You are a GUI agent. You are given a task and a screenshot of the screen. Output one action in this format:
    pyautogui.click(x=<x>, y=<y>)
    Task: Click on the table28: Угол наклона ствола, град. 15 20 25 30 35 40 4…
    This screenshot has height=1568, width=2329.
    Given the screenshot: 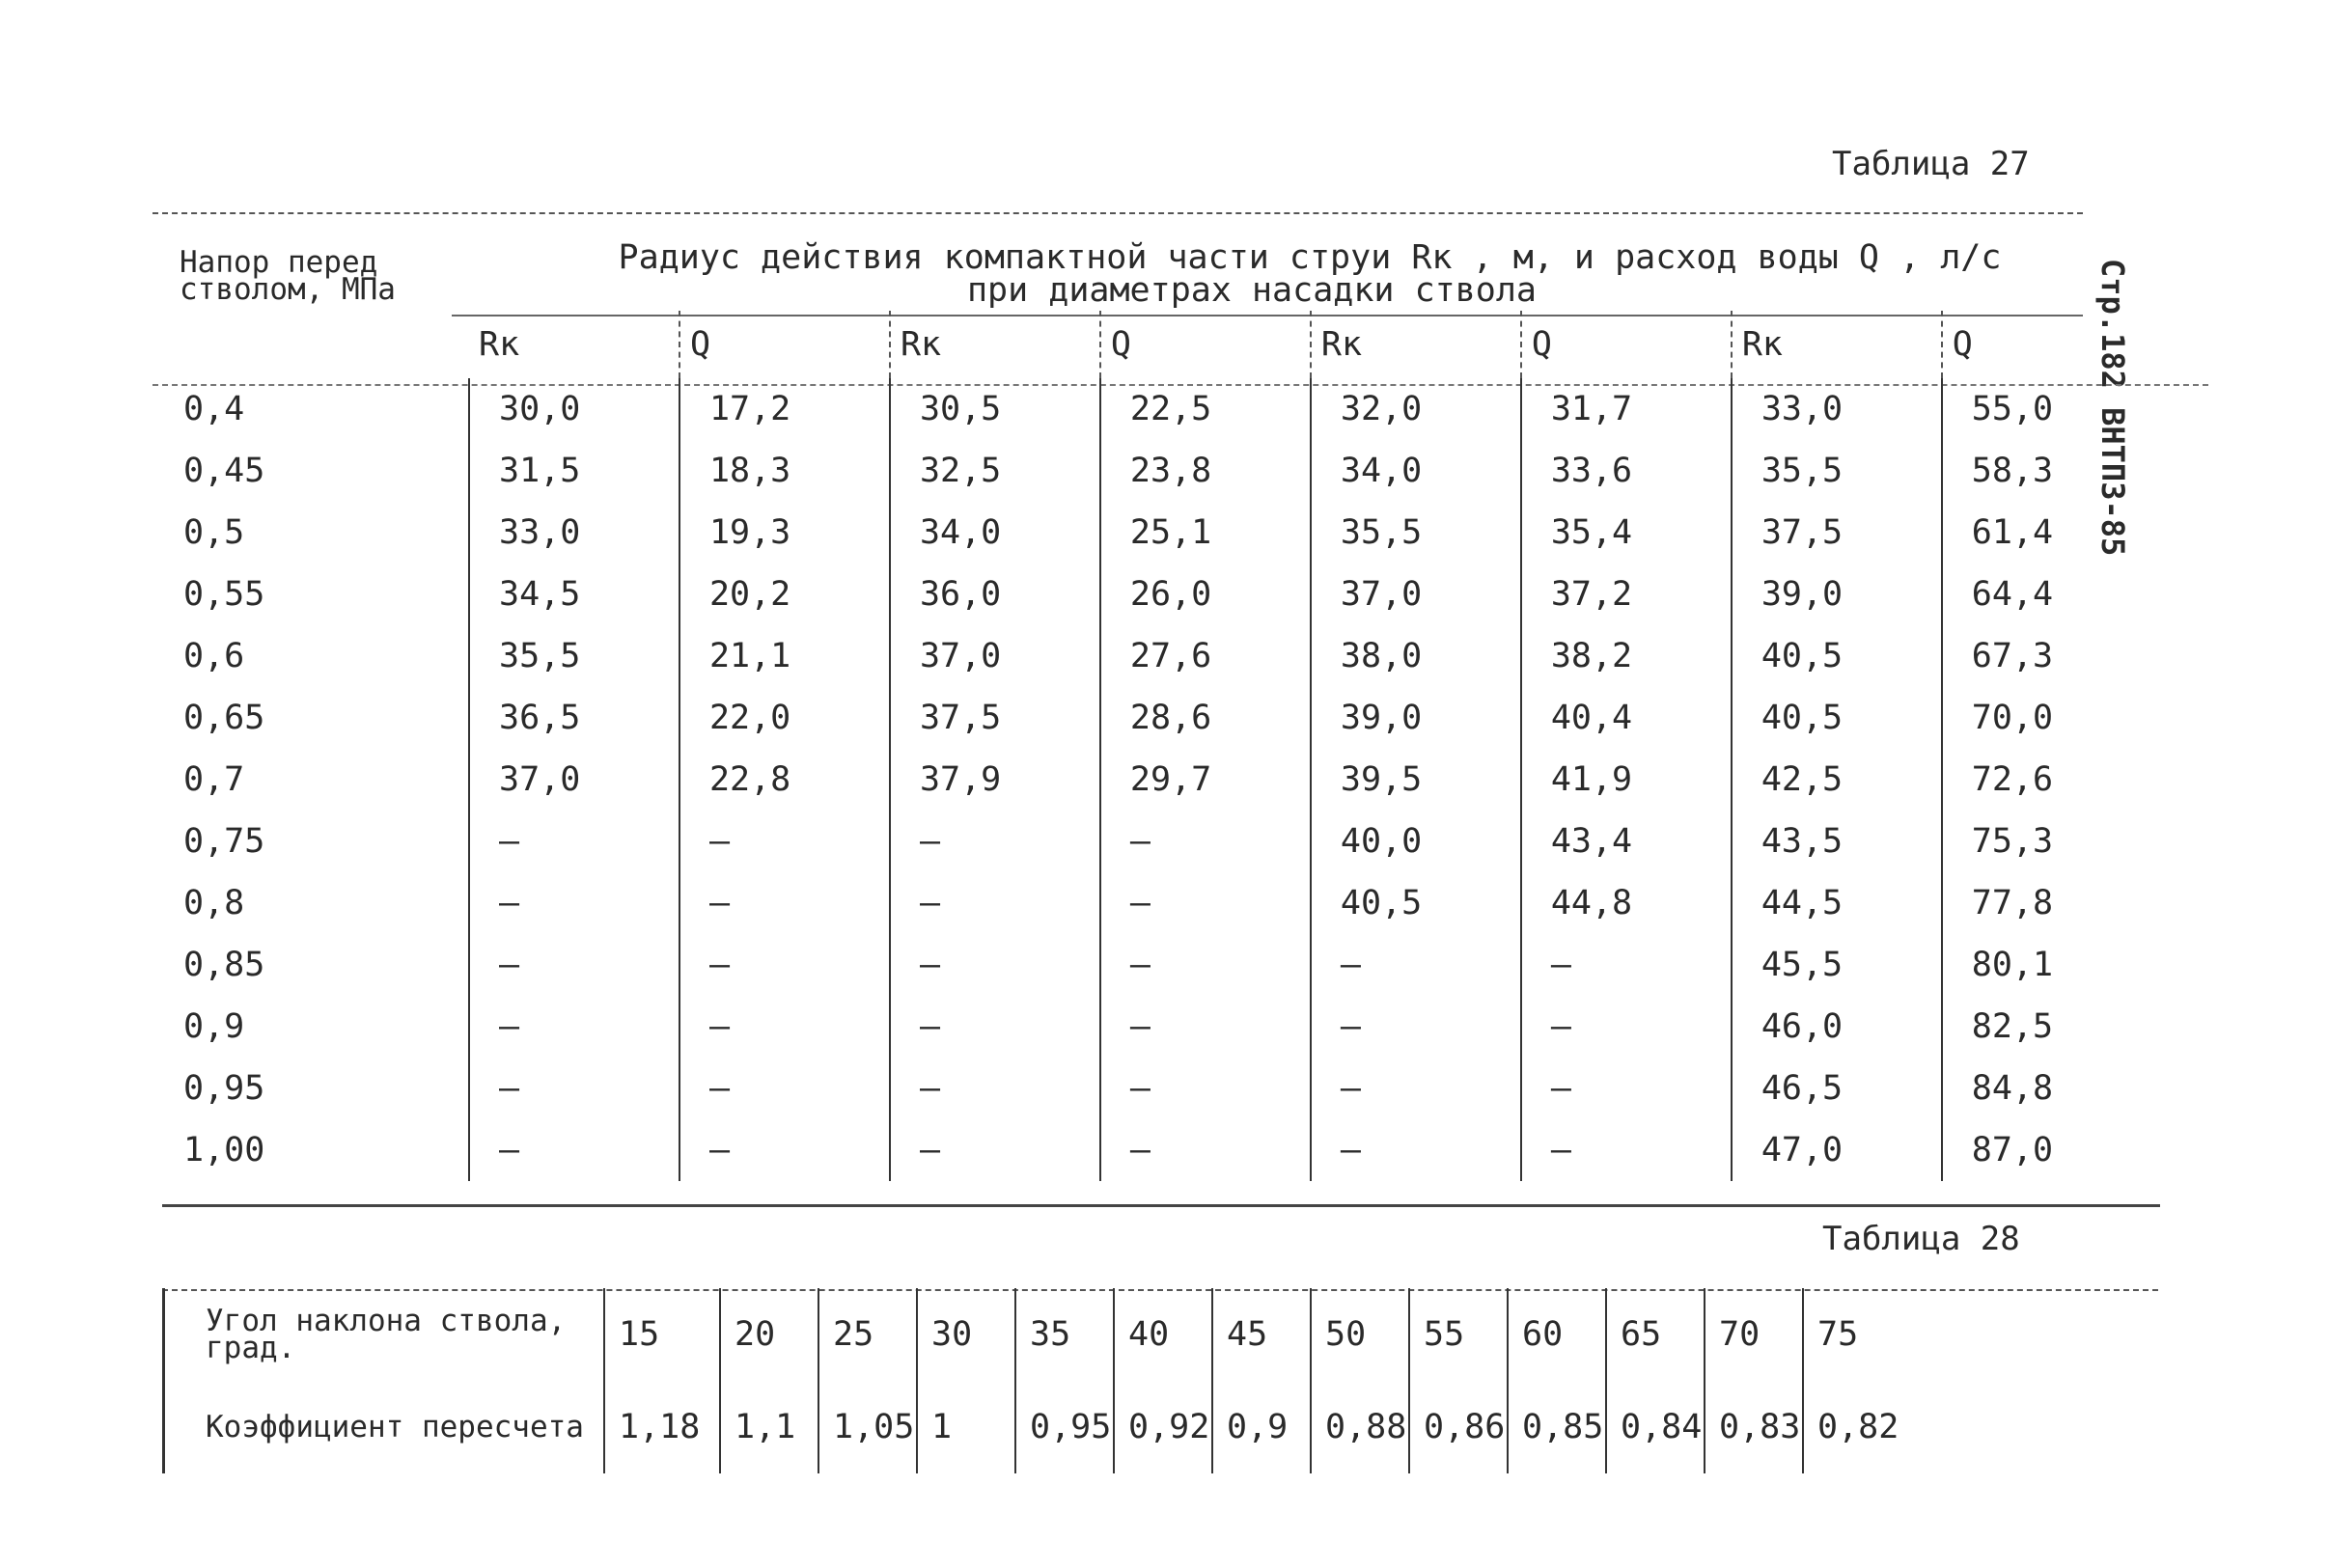 What is the action you would take?
    pyautogui.click(x=1031, y=1380)
    